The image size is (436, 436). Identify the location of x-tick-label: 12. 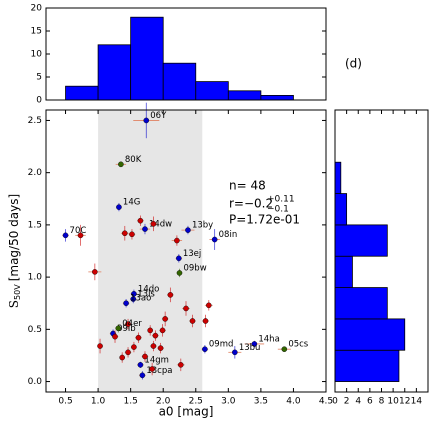
(404, 402).